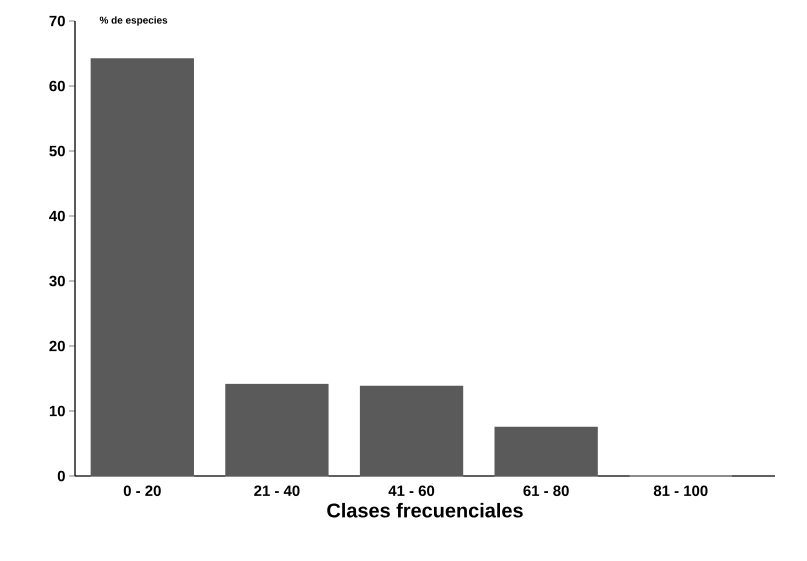 This screenshot has width=807, height=561. What do you see at coordinates (142, 490) in the screenshot?
I see `x-tick-label: 0 - 20` at bounding box center [142, 490].